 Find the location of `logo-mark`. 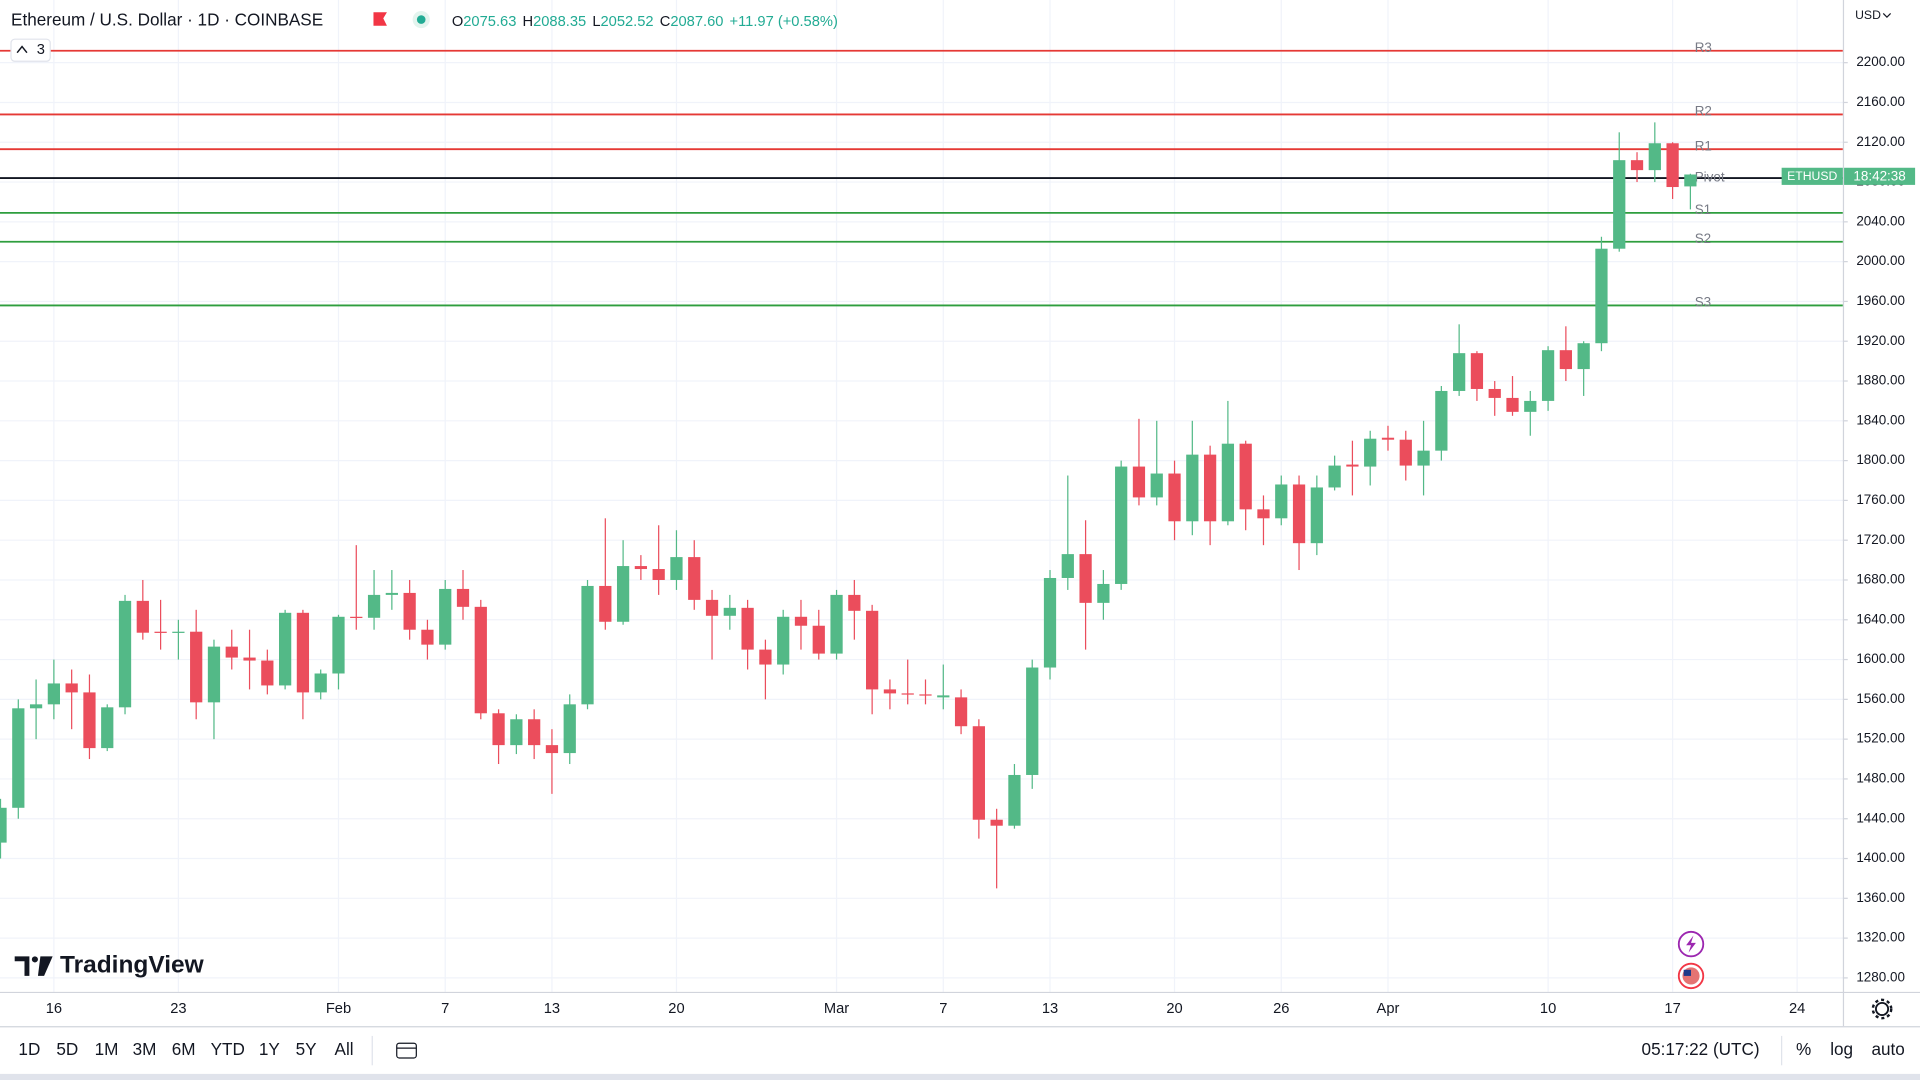

logo-mark is located at coordinates (22, 966).